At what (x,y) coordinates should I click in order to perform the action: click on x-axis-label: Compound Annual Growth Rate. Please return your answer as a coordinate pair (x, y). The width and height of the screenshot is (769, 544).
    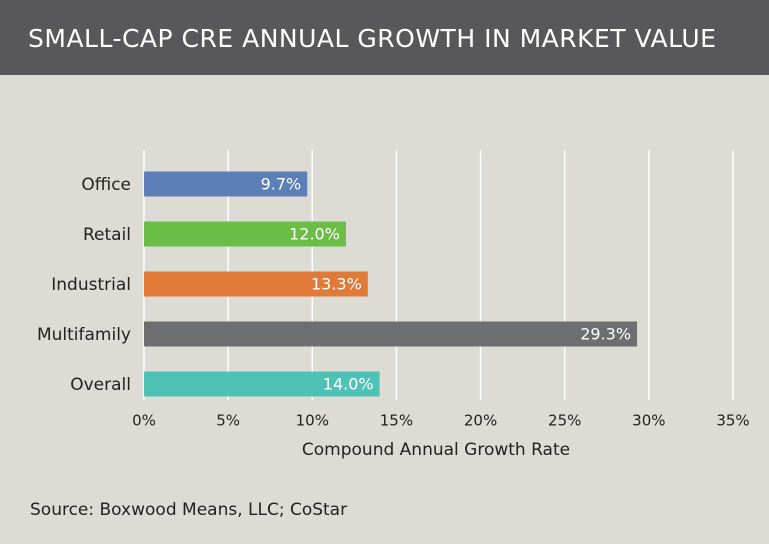
    Looking at the image, I should click on (436, 450).